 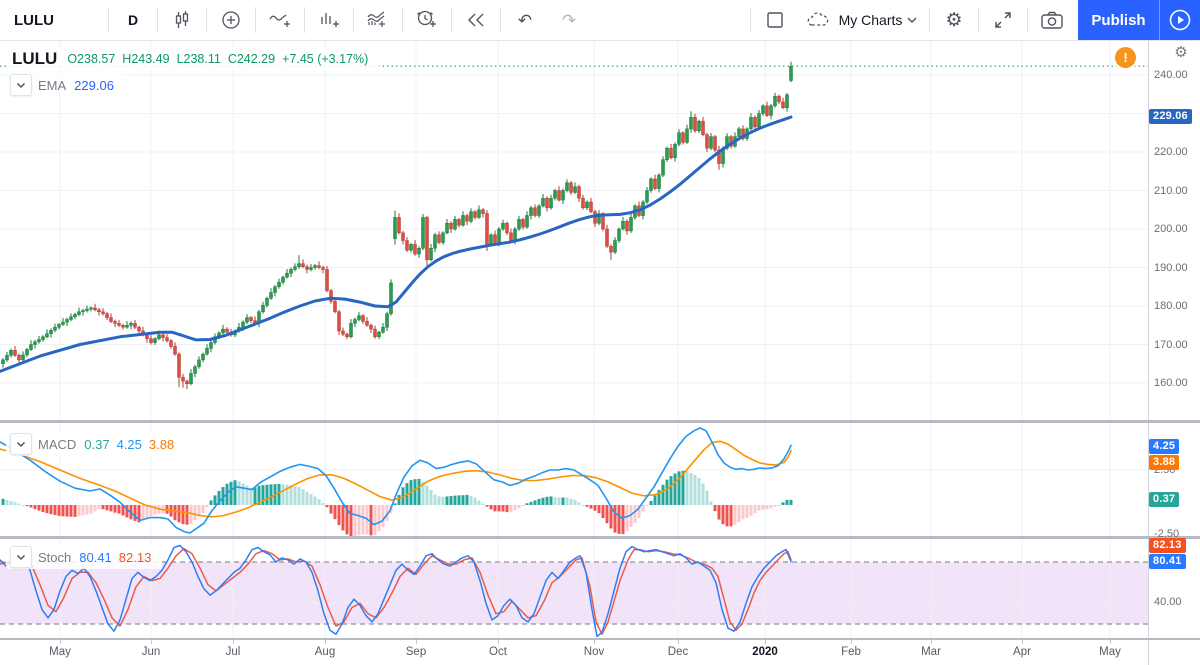 What do you see at coordinates (1171, 344) in the screenshot?
I see `price-tick: 170.00` at bounding box center [1171, 344].